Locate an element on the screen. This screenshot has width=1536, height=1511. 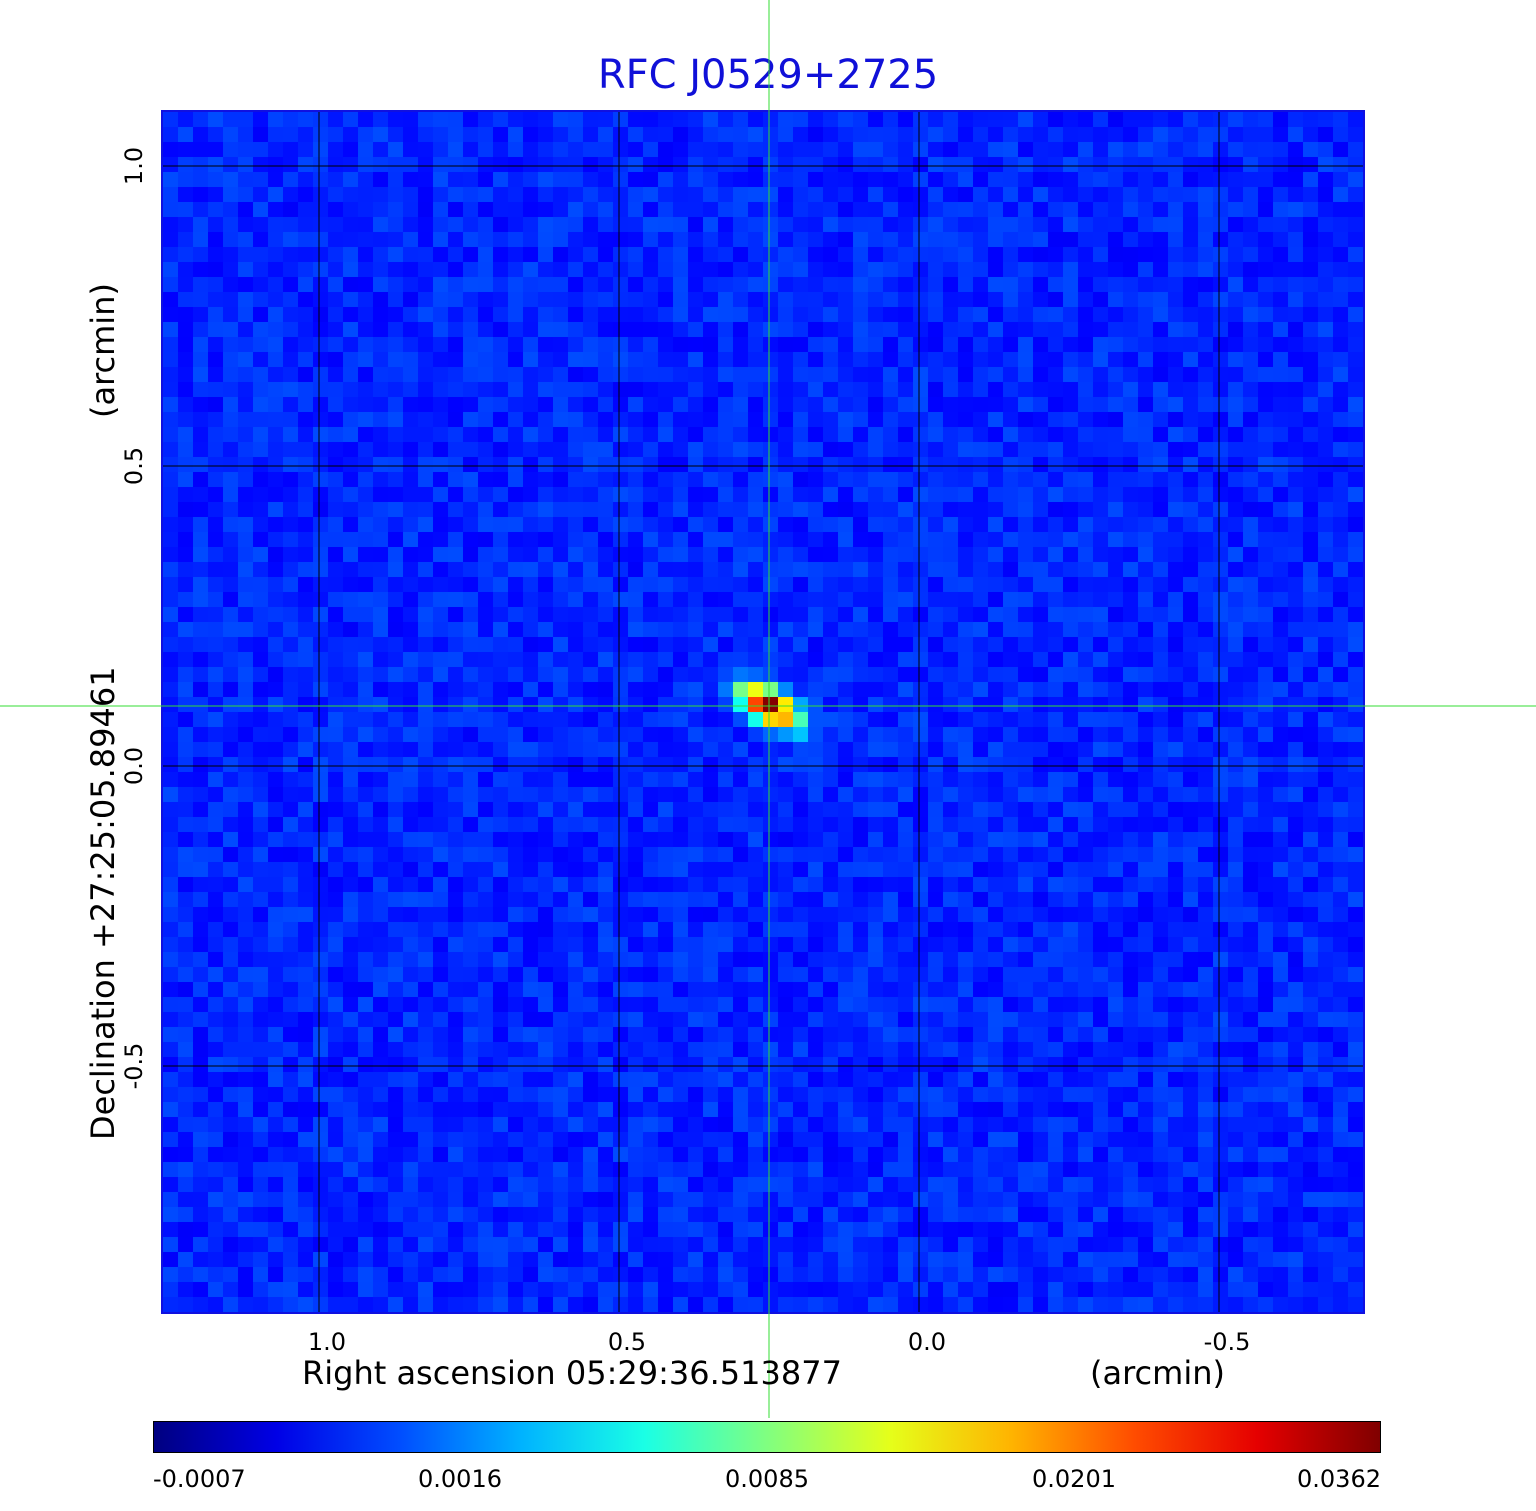
colorbar-tick-label: 0.0362 is located at coordinates (1339, 1479).